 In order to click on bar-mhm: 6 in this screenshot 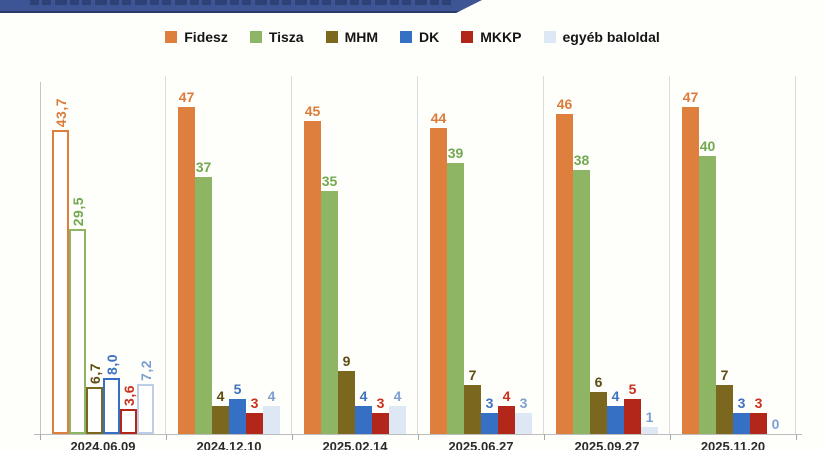, I will do `click(598, 404)`.